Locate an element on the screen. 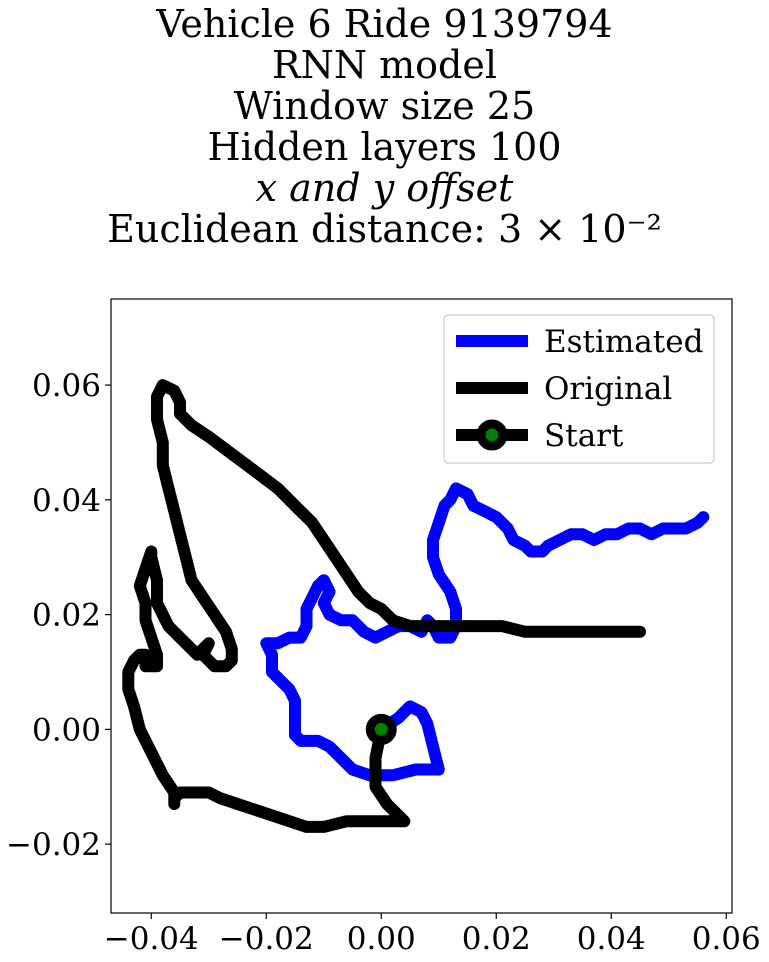 This screenshot has height=962, width=769. x-tick-label: −0.02 is located at coordinates (266, 939).